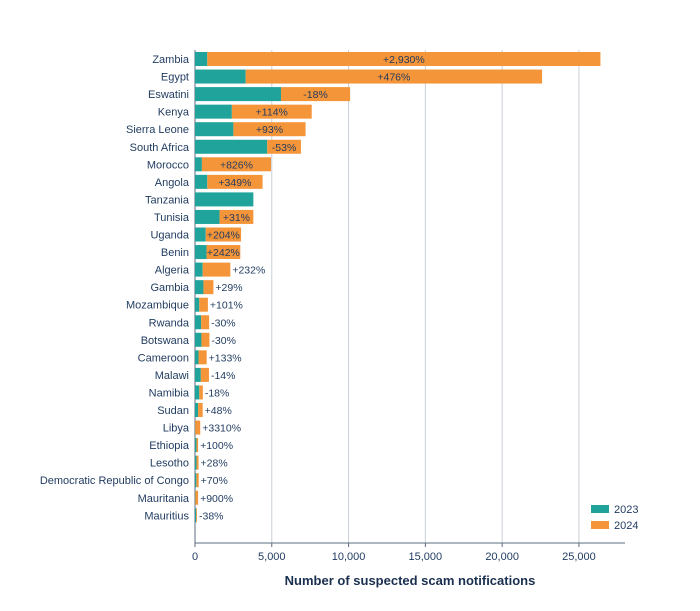 Image resolution: width=700 pixels, height=611 pixels. What do you see at coordinates (169, 323) in the screenshot?
I see `category-label: Rwanda` at bounding box center [169, 323].